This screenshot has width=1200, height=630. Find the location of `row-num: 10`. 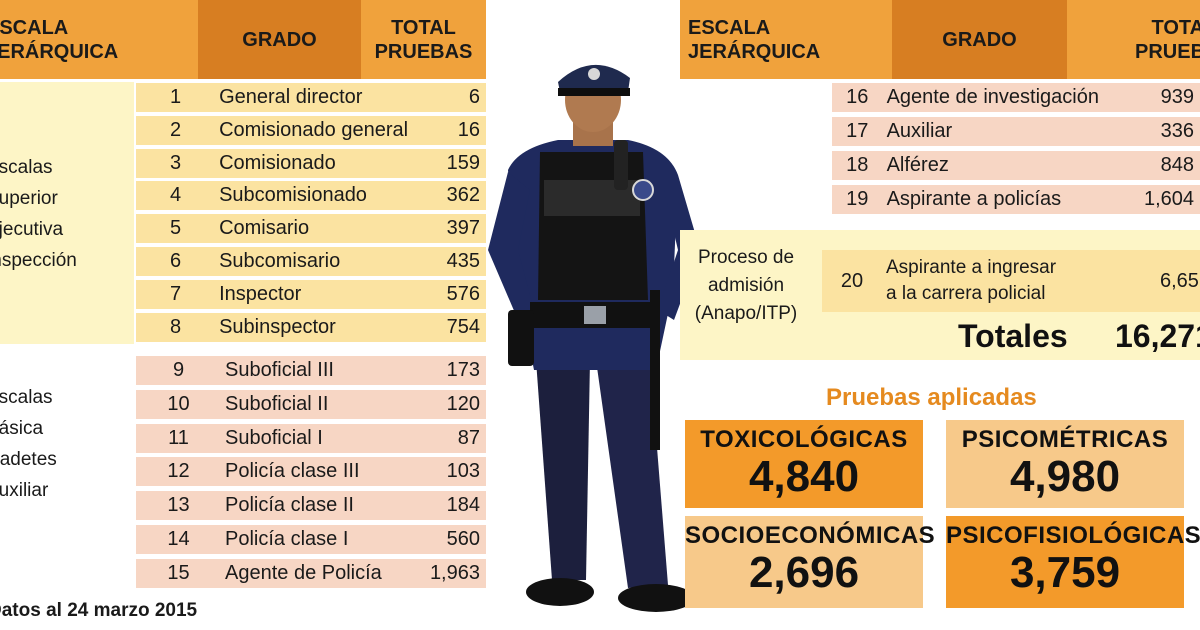

row-num: 10 is located at coordinates (178, 403).